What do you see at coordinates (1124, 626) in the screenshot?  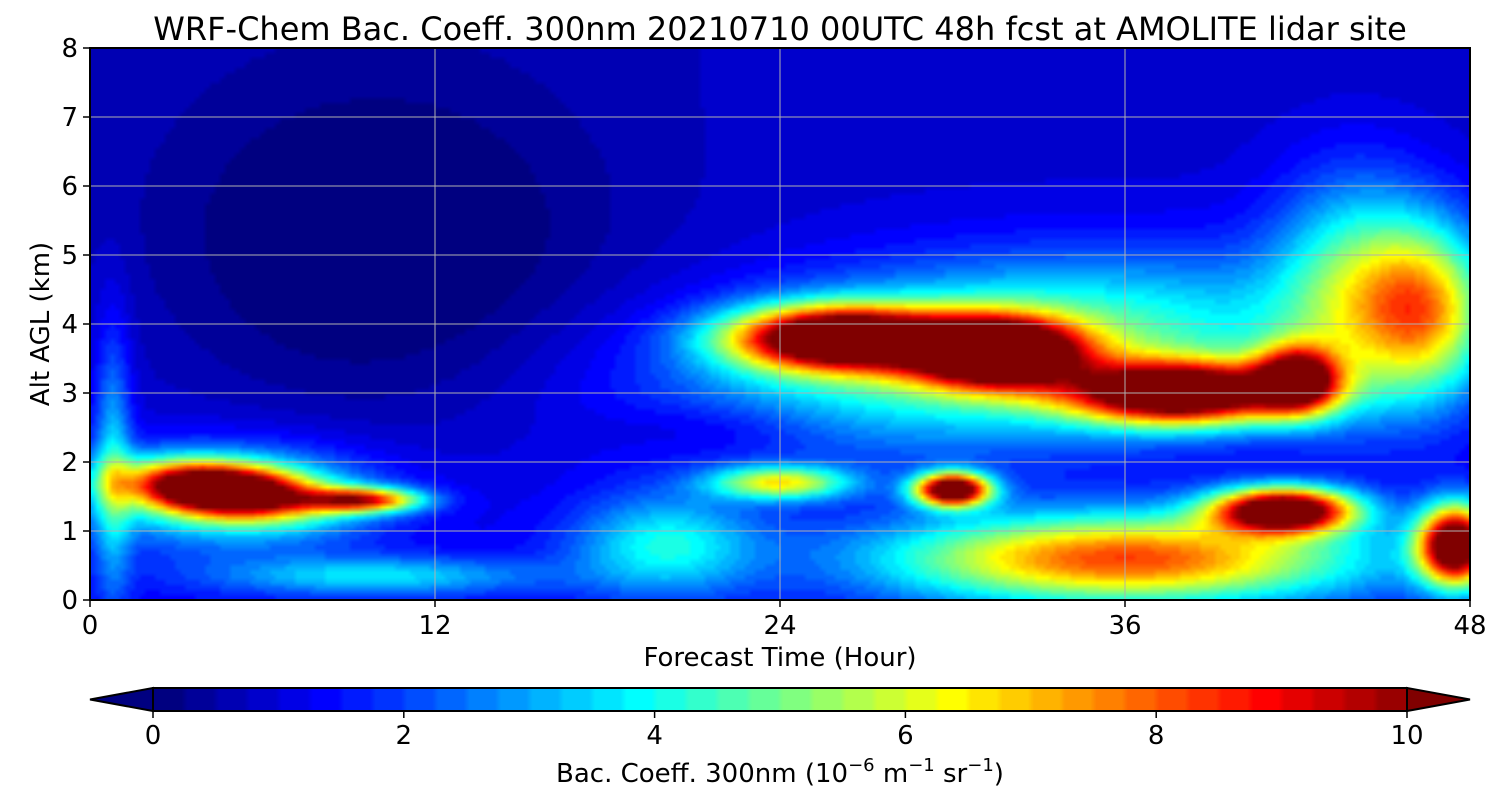 I see `x-tick-label: 36` at bounding box center [1124, 626].